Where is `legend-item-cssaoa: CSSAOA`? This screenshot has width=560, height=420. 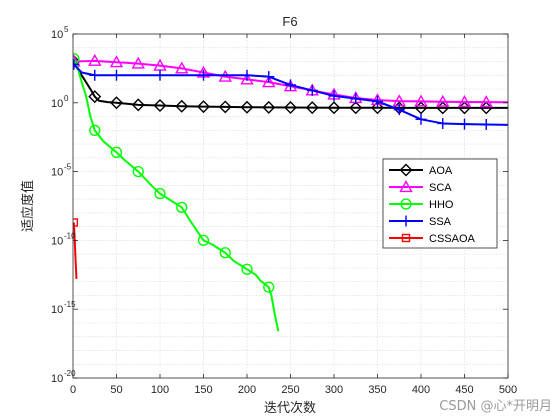
legend-item-cssaoa: CSSAOA is located at coordinates (432, 239).